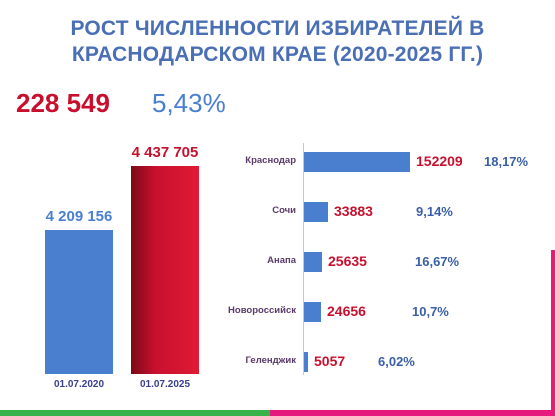  I want to click on total-growth-value: 228 549, so click(63, 103).